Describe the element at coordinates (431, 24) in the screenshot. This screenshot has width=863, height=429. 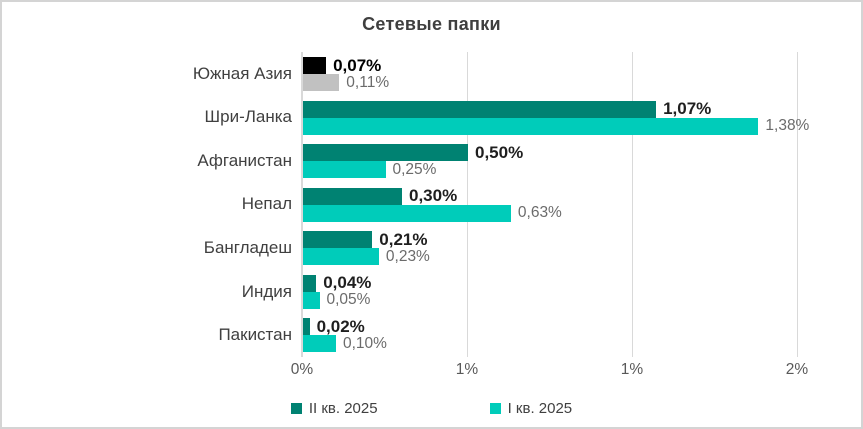
I see `chart-title: Сетевые папки` at that location.